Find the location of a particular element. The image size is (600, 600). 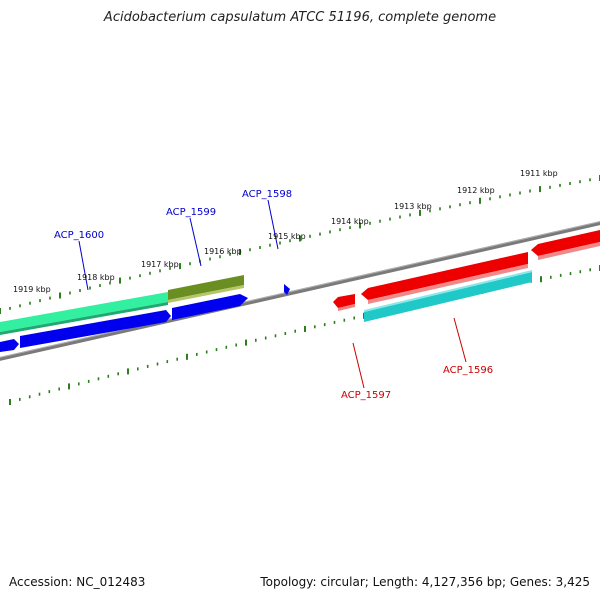

feature-acp-1600-bar is located at coordinates (84, 312).